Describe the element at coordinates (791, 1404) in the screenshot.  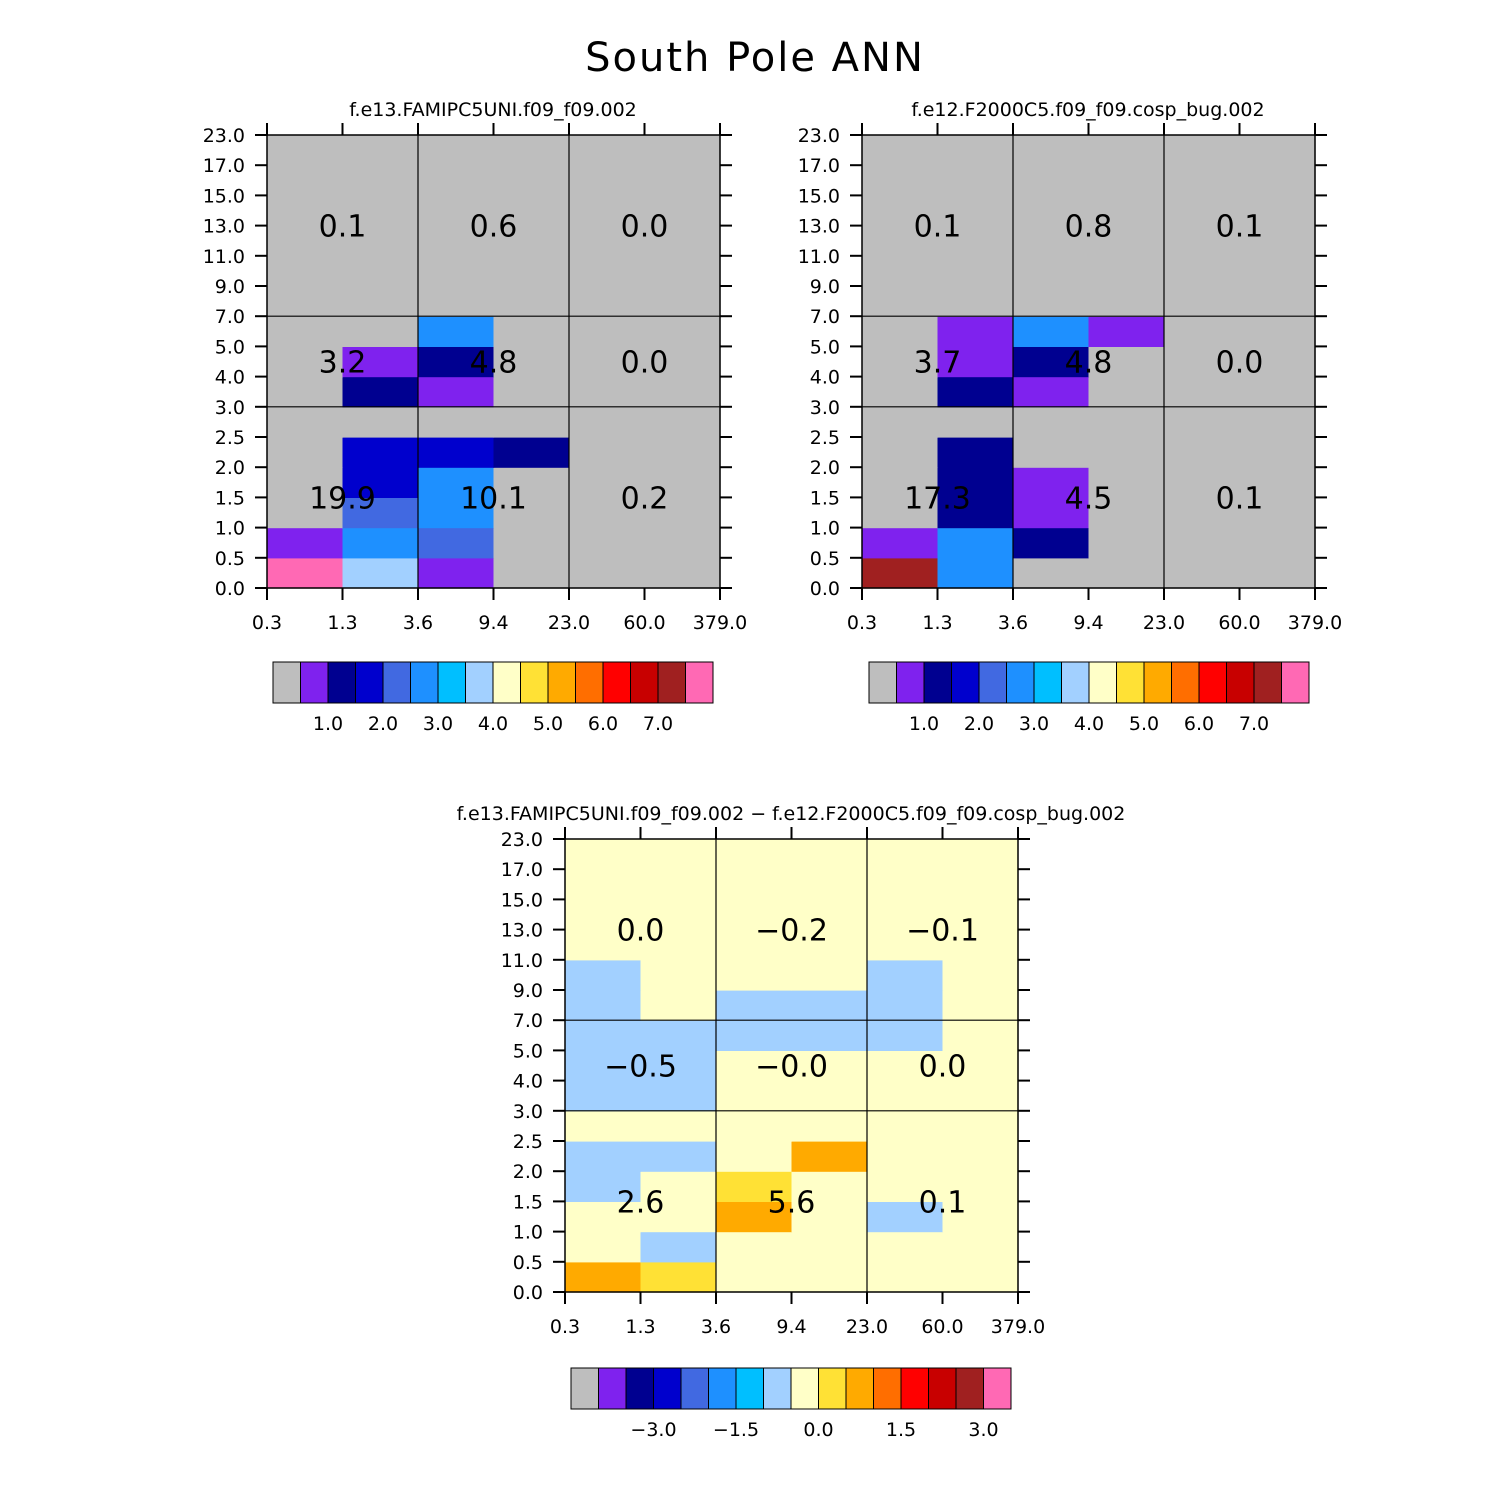
I see `colorbar: −3.0 −1.5 0.0 1.5 3.0` at that location.